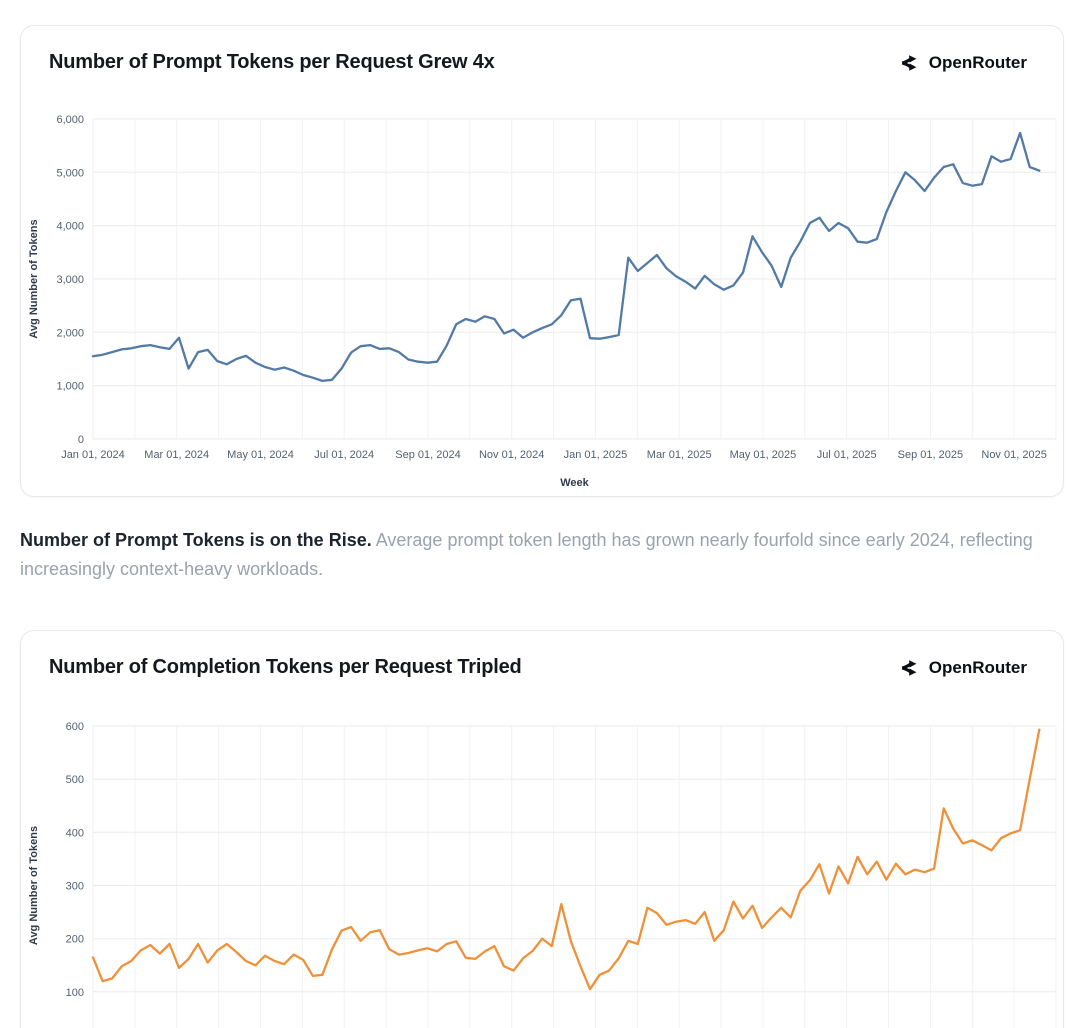 The height and width of the screenshot is (1028, 1080). I want to click on svg-text: 100, so click(75, 993).